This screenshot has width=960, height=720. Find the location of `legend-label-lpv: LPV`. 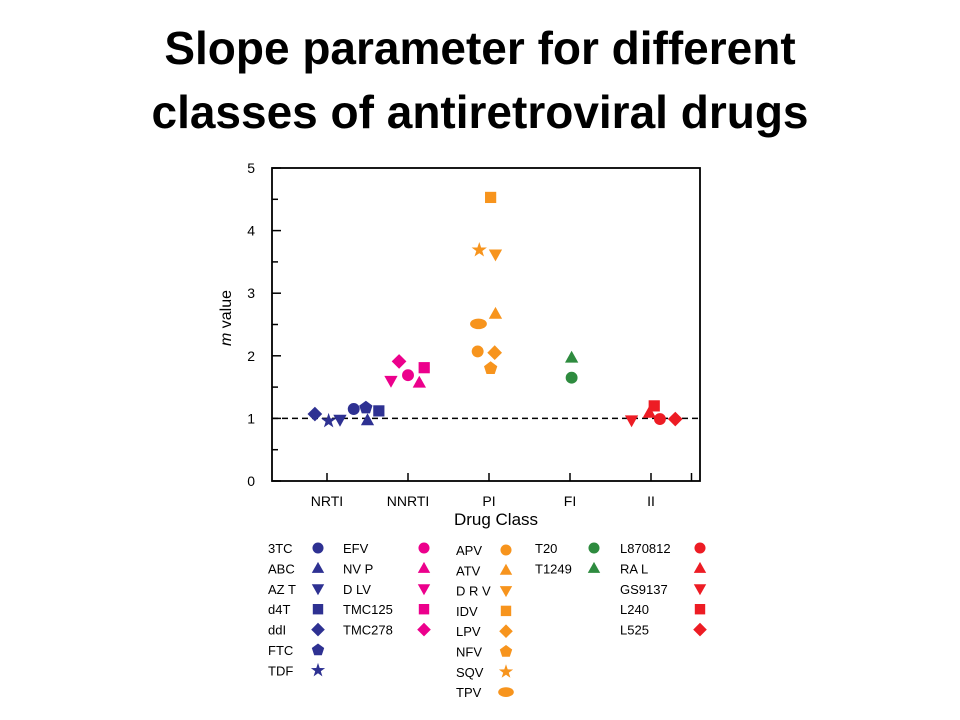

legend-label-lpv: LPV is located at coordinates (468, 631).